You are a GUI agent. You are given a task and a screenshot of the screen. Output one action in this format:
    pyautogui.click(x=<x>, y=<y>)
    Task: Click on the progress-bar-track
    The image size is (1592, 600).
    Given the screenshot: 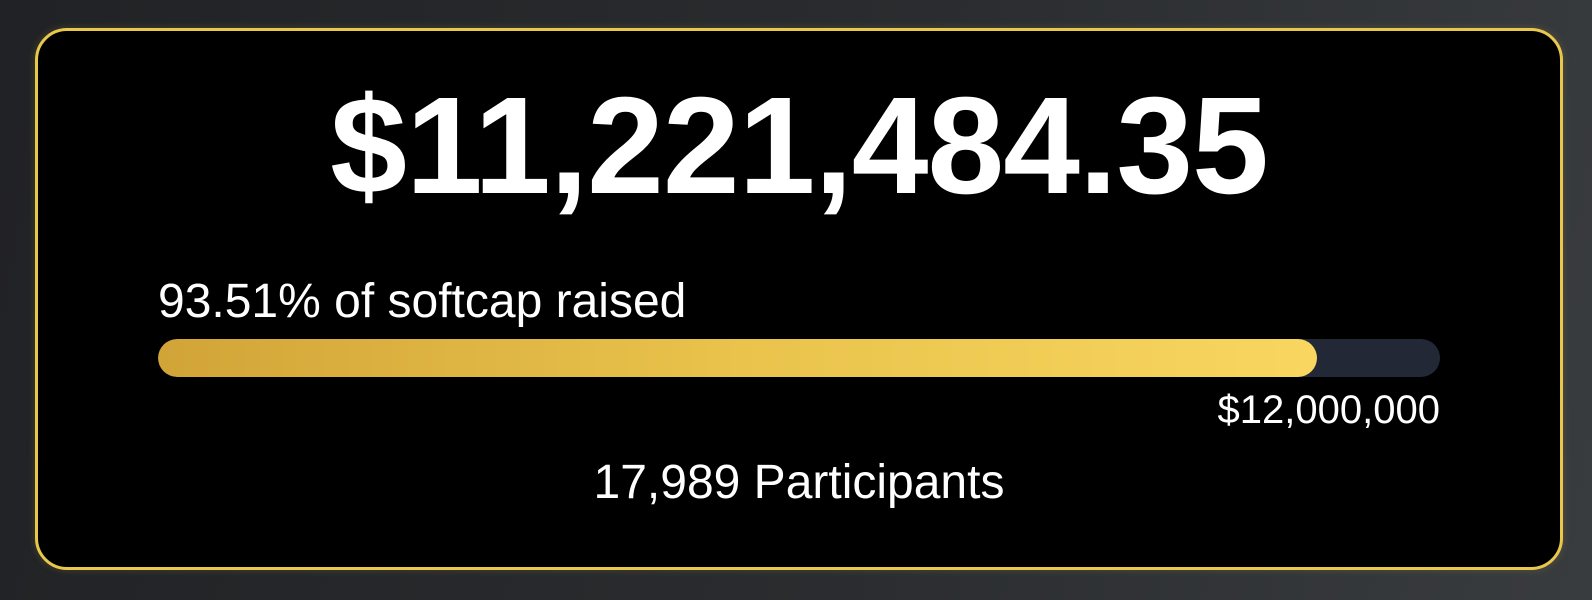 What is the action you would take?
    pyautogui.click(x=799, y=358)
    